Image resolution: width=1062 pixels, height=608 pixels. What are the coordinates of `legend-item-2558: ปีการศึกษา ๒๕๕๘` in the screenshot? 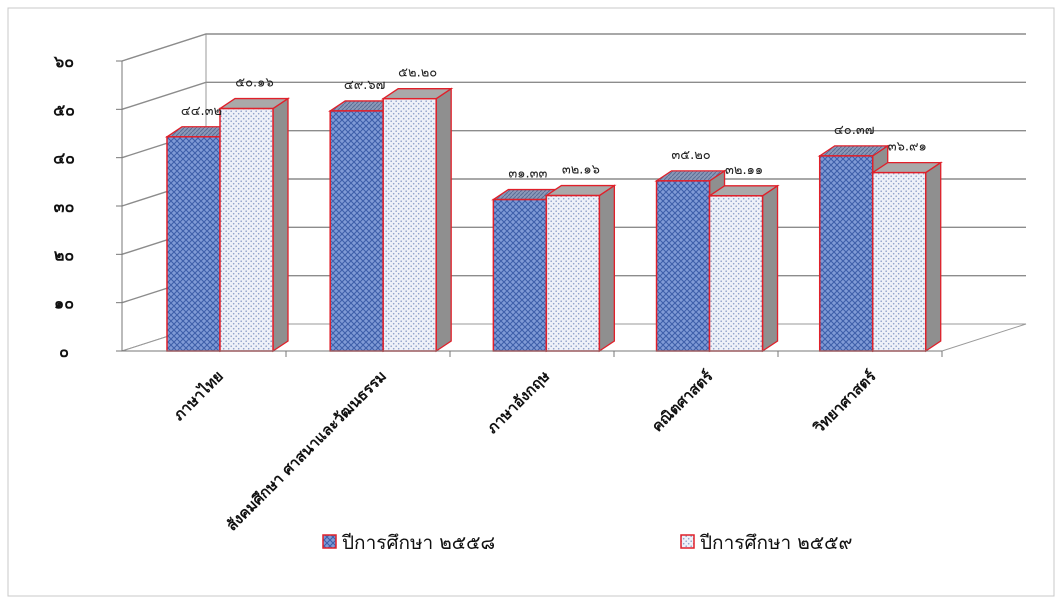 It's located at (408, 543).